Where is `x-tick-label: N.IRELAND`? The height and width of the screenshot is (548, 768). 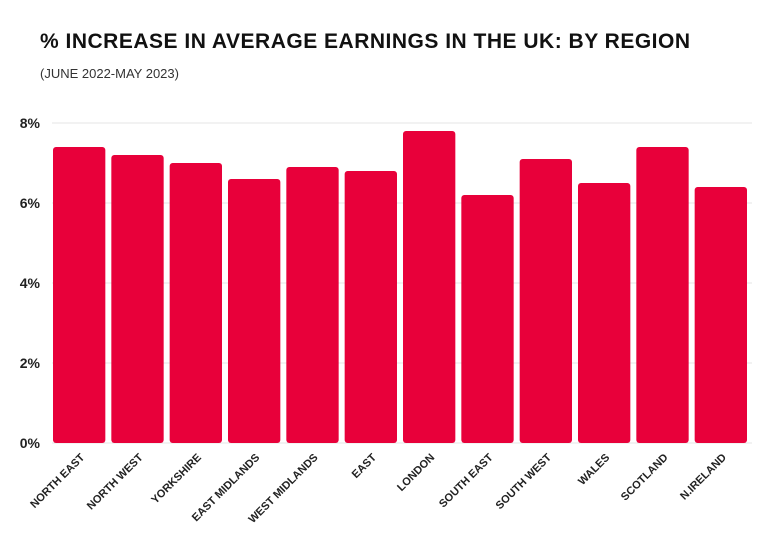
x-tick-label: N.IRELAND is located at coordinates (703, 477).